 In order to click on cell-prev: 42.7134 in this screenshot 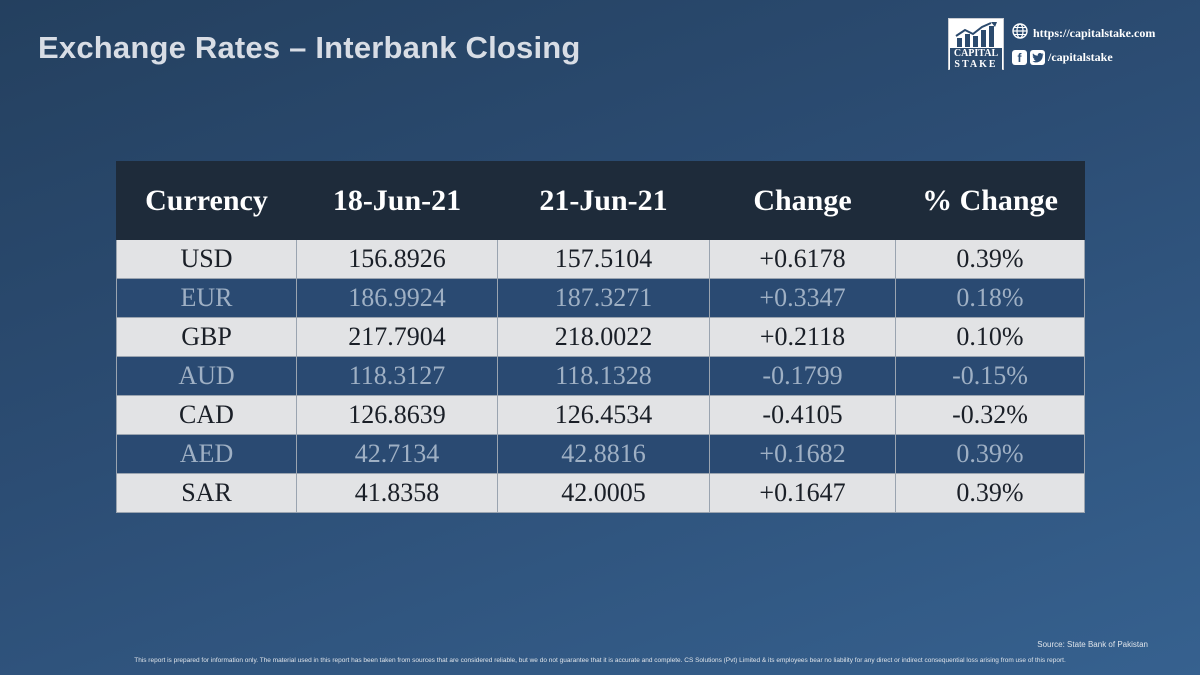, I will do `click(397, 454)`.